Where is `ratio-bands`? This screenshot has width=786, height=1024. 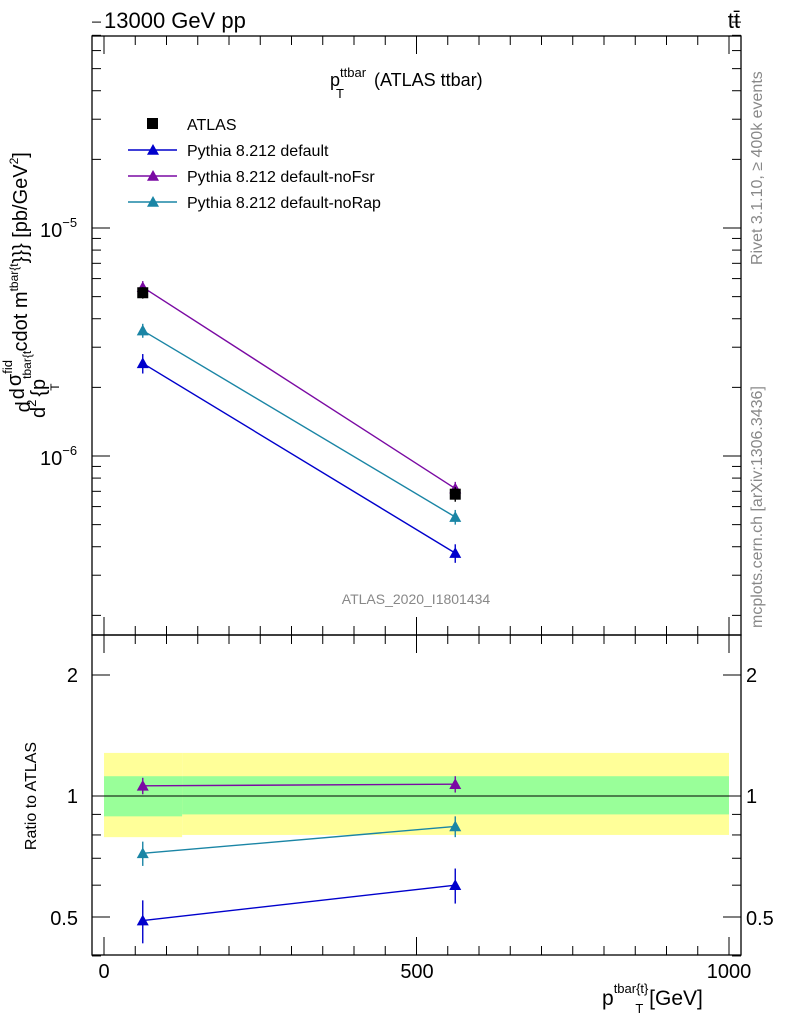 ratio-bands is located at coordinates (416, 795).